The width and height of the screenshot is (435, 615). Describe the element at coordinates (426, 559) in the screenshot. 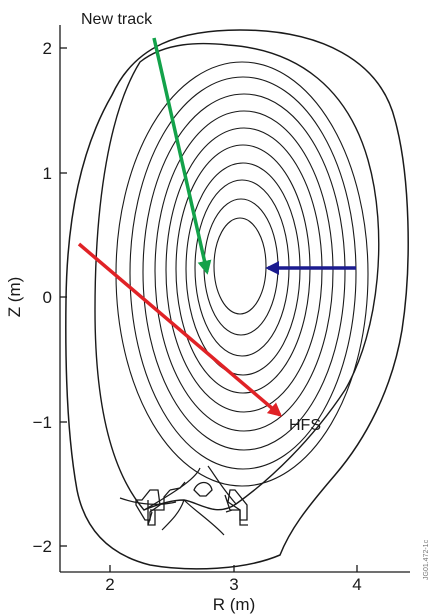

I see `figure-code: JG01.472-1c` at that location.